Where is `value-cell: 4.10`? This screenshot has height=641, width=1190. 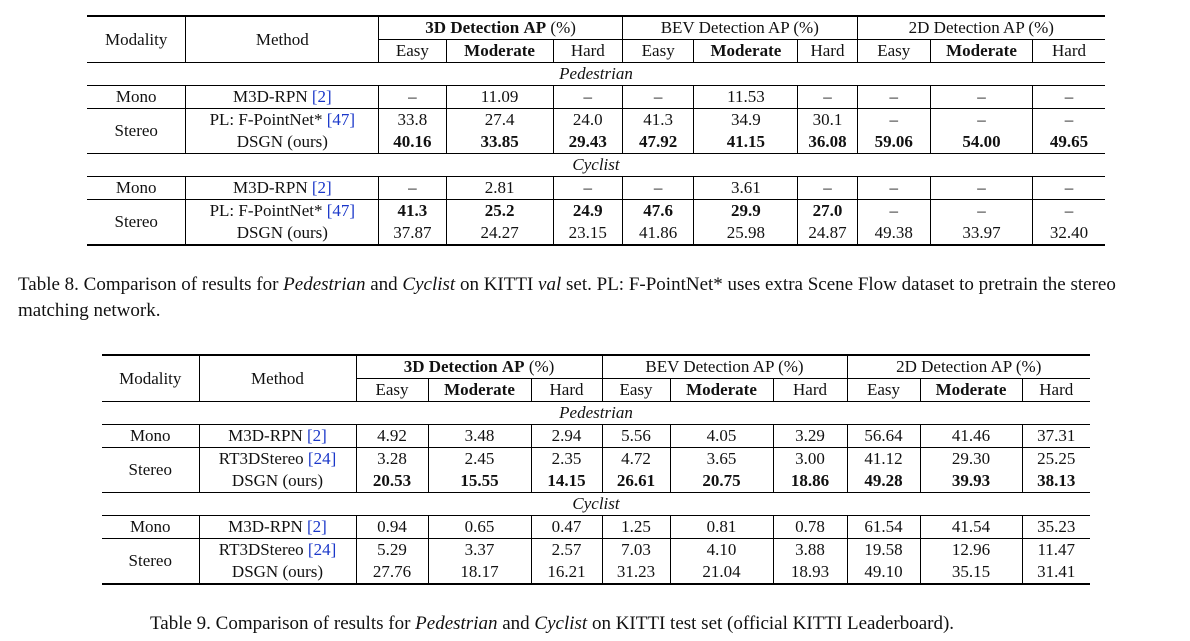 value-cell: 4.10 is located at coordinates (721, 549).